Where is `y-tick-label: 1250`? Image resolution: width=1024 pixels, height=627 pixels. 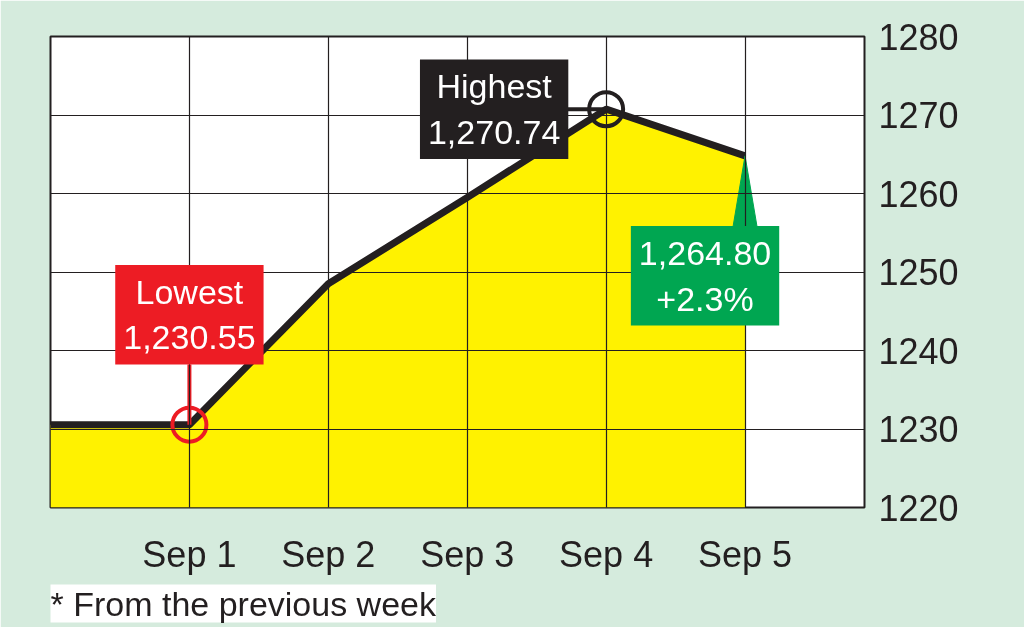
y-tick-label: 1250 is located at coordinates (918, 272).